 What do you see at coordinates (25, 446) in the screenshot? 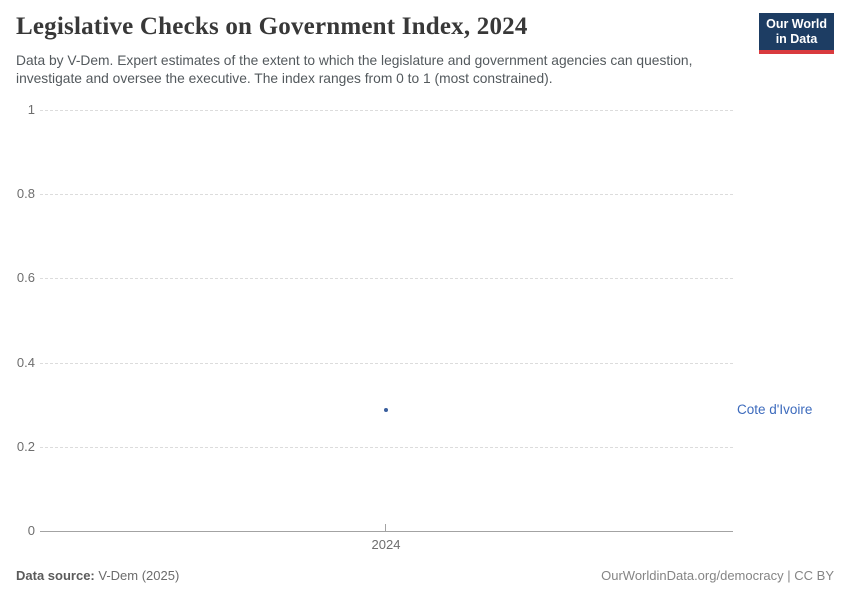
I see `y-axis-label-0.2: 0.2` at bounding box center [25, 446].